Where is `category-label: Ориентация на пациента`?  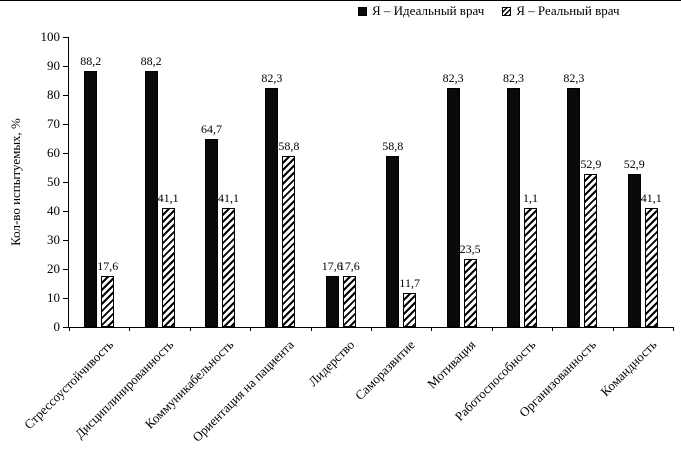 category-label: Ориентация на пациента is located at coordinates (243, 391).